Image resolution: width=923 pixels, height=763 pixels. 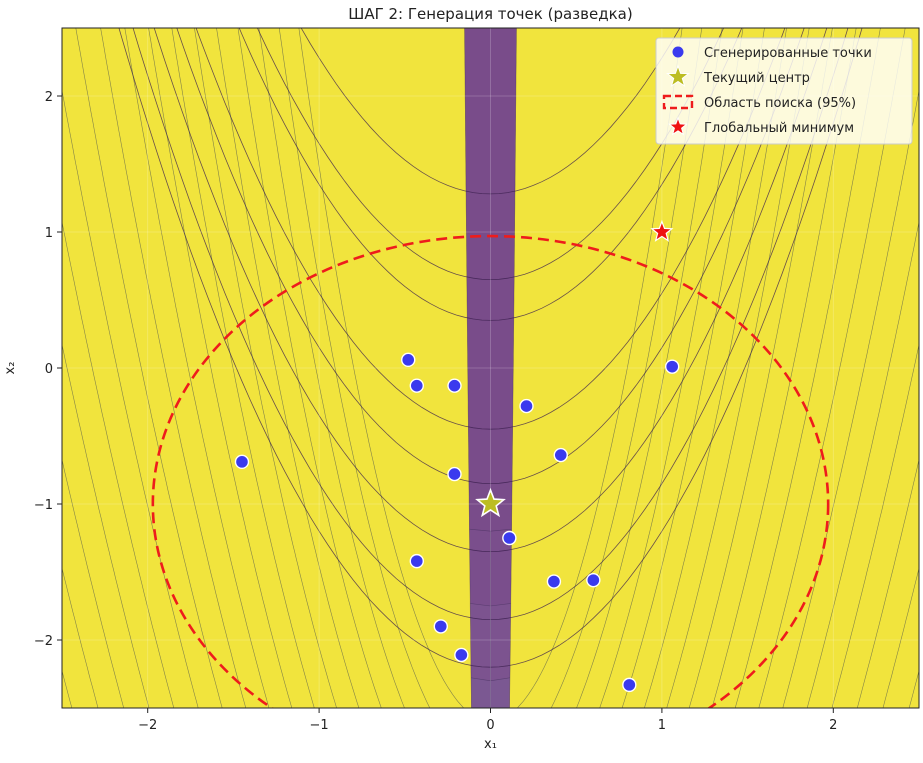 What do you see at coordinates (490, 14) in the screenshot?
I see `chart-title: ШАГ 2: Генерация точек (разведка)` at bounding box center [490, 14].